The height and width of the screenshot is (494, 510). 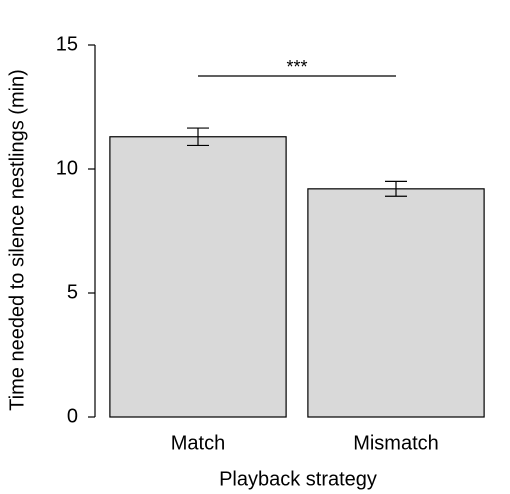 What do you see at coordinates (67, 44) in the screenshot?
I see `y-tick-label: 15` at bounding box center [67, 44].